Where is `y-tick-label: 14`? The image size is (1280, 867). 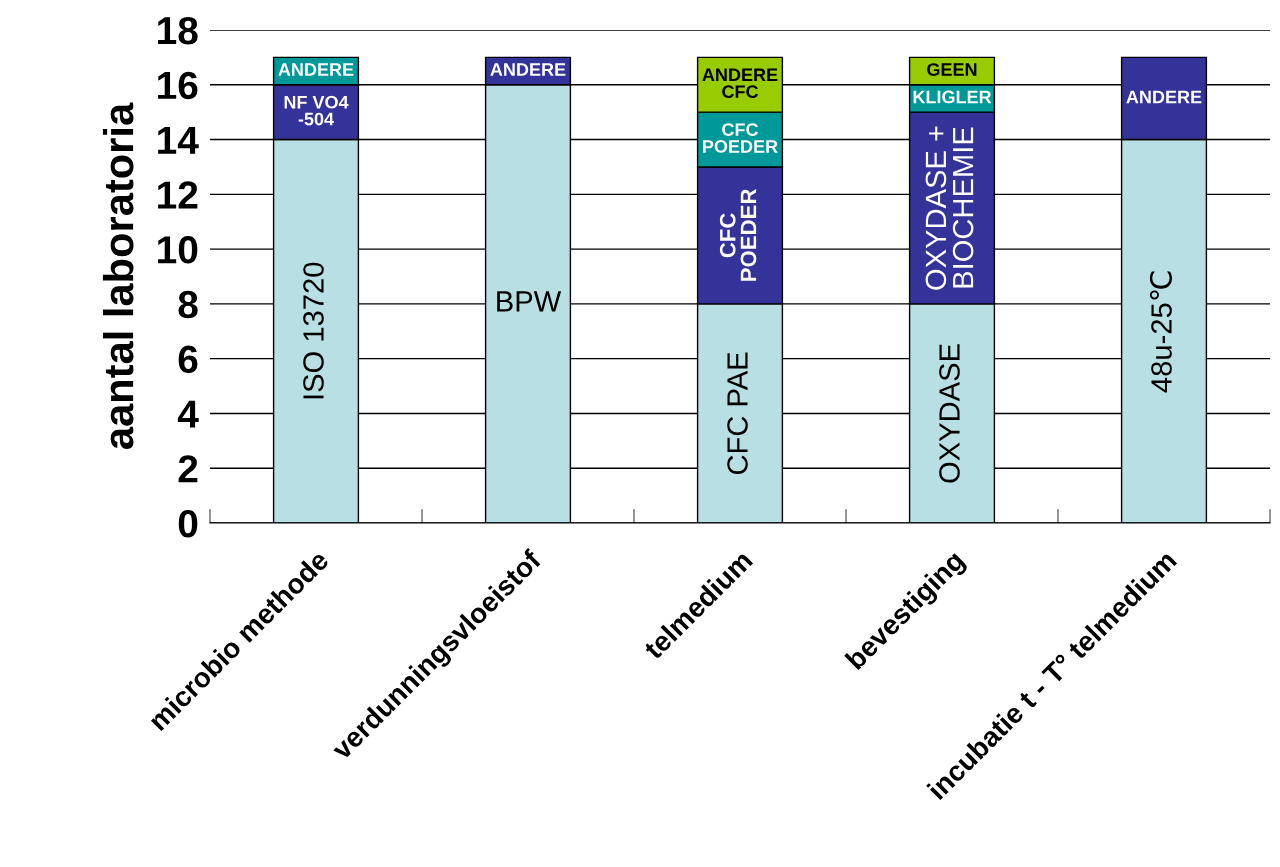
y-tick-label: 14 is located at coordinates (178, 140).